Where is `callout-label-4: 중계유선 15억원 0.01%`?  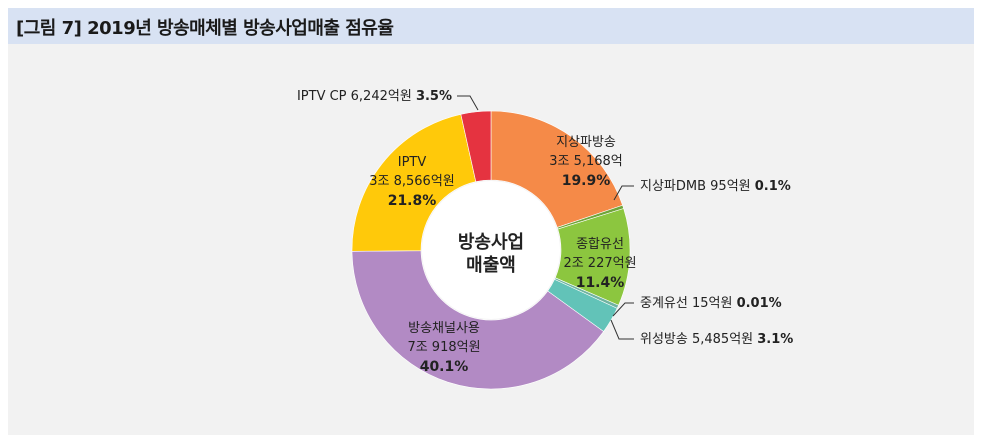 callout-label-4: 중계유선 15억원 0.01% is located at coordinates (711, 303).